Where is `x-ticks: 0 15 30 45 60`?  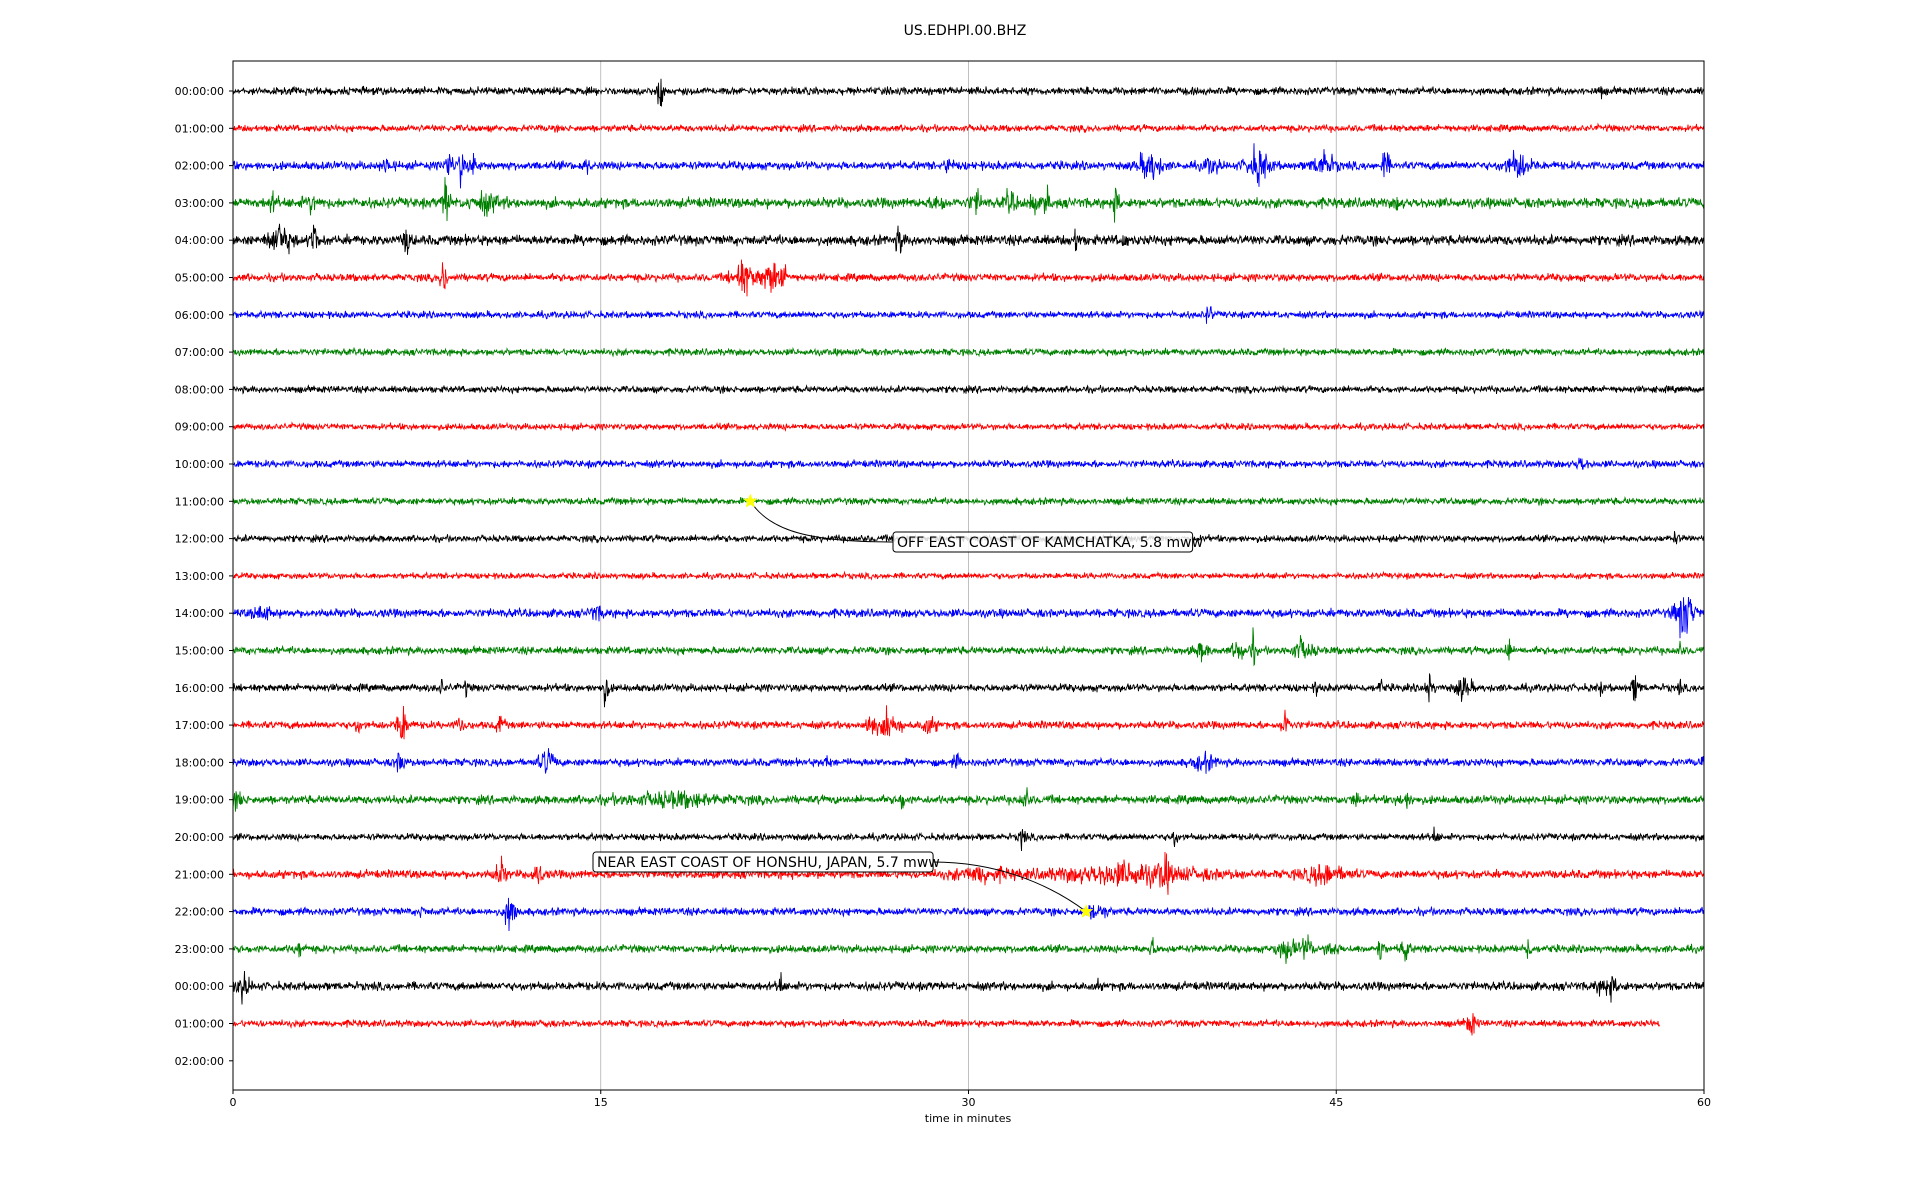
x-ticks: 0 15 30 45 60 is located at coordinates (970, 1099).